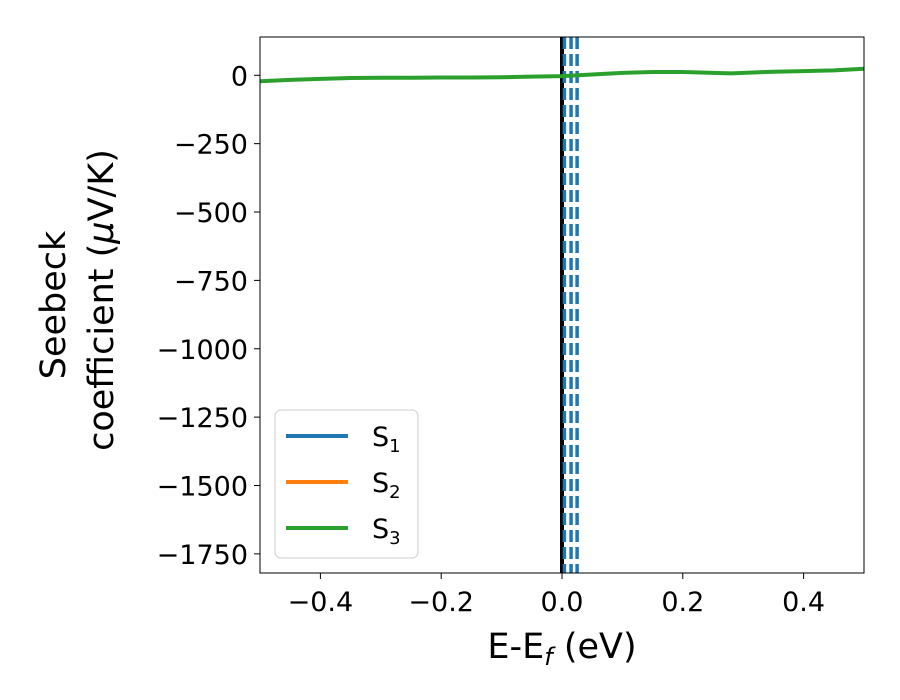  Describe the element at coordinates (386, 439) in the screenshot. I see `legend-label-s1: S1` at that location.